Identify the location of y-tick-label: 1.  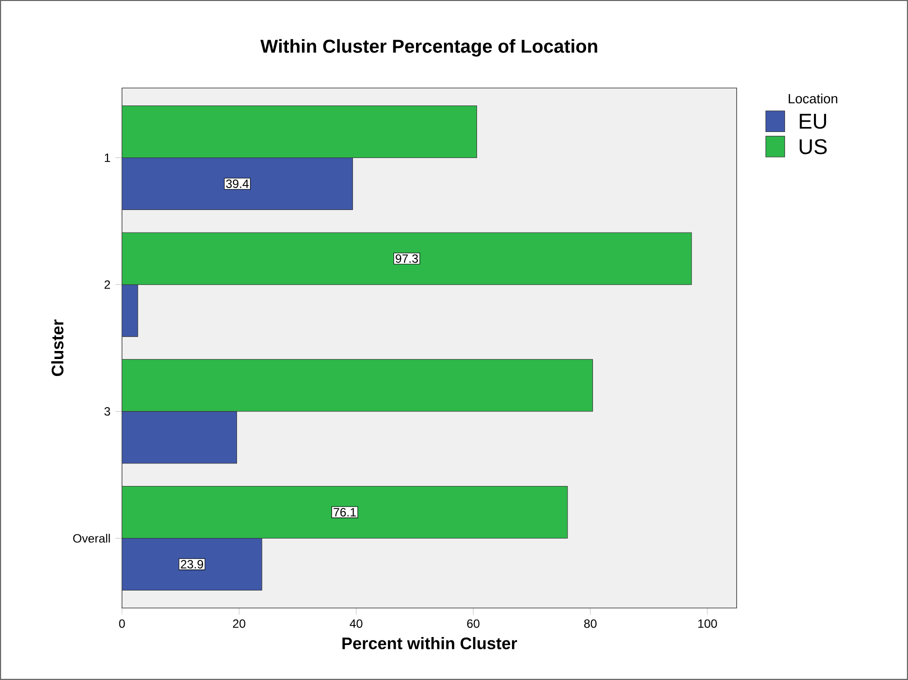
(107, 158).